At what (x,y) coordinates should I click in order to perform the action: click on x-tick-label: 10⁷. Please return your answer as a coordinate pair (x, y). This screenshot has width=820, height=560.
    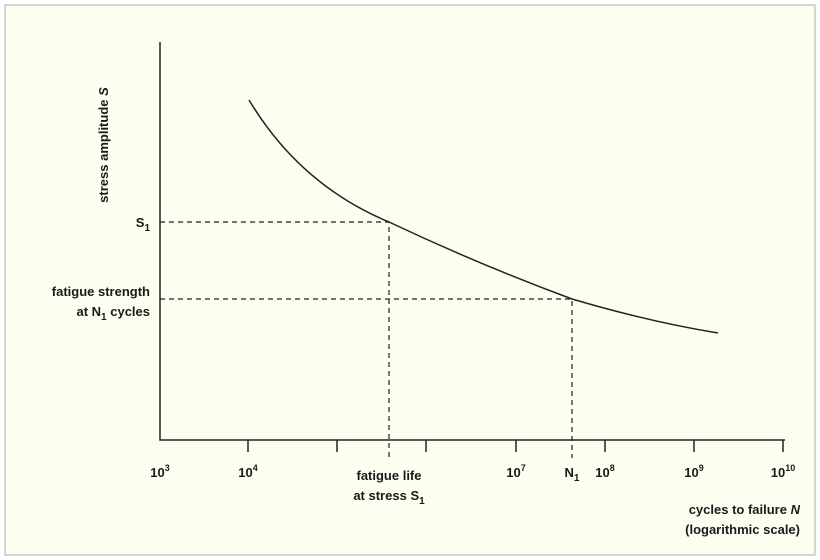
    Looking at the image, I should click on (515, 471).